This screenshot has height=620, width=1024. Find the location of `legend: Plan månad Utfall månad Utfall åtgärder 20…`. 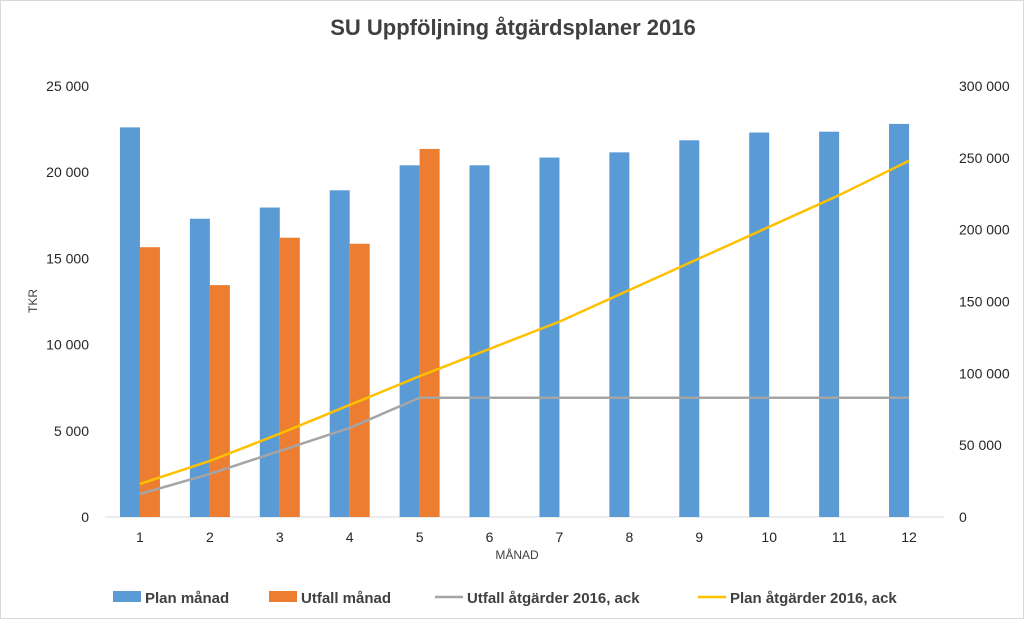

legend: Plan månad Utfall månad Utfall åtgärder 20… is located at coordinates (505, 598).